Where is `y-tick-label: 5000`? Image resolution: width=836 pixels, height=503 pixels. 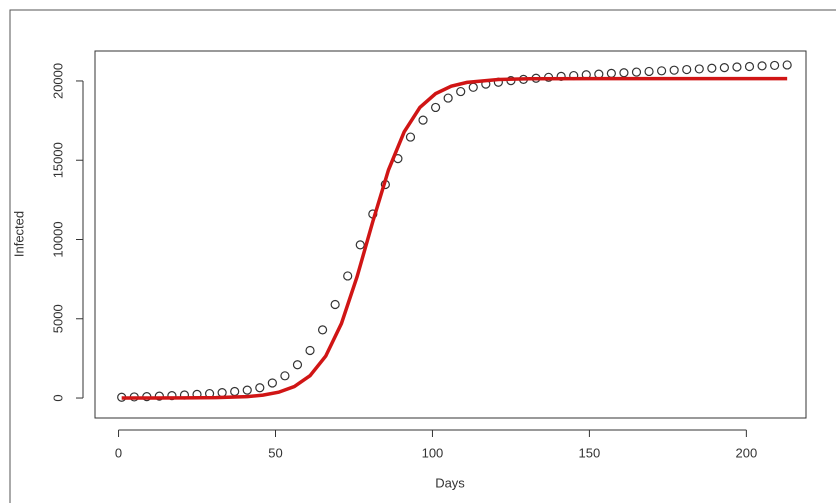 y-tick-label: 5000 is located at coordinates (57, 318).